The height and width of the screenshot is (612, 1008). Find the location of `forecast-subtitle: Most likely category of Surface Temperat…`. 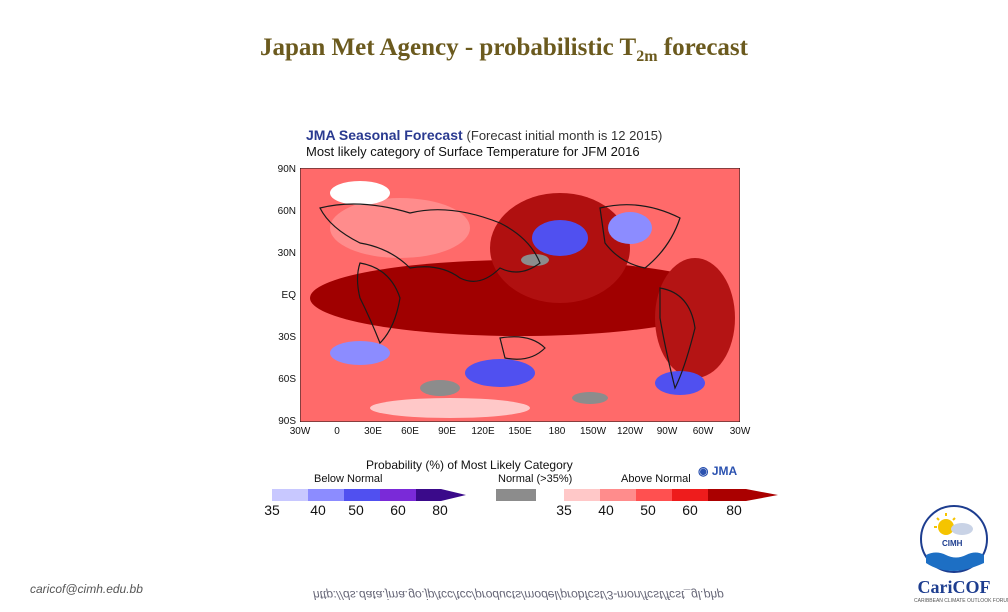

forecast-subtitle: Most likely category of Surface Temperat… is located at coordinates (473, 151).